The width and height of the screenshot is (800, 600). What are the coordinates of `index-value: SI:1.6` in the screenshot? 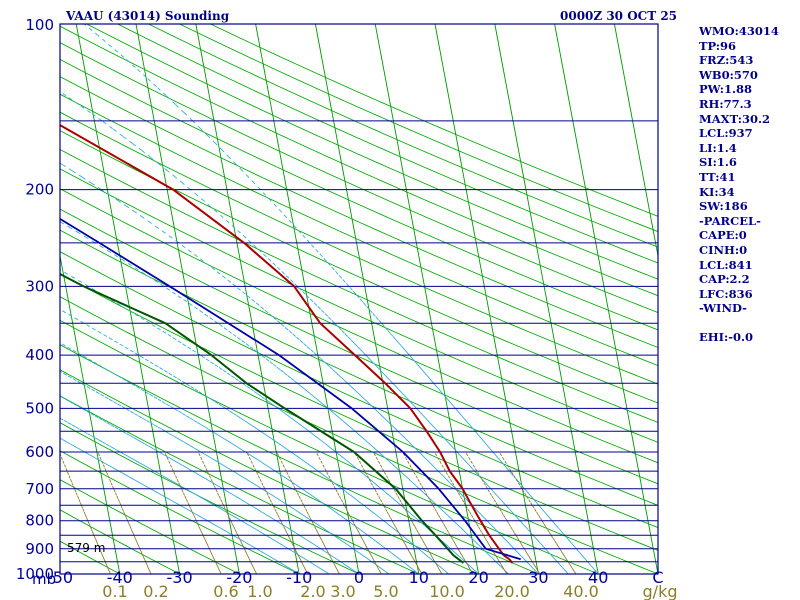 It's located at (718, 162).